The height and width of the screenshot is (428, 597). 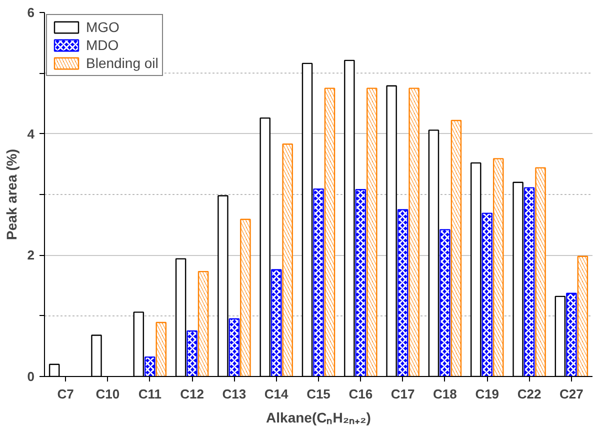 What do you see at coordinates (529, 394) in the screenshot?
I see `x-tick-label: C22` at bounding box center [529, 394].